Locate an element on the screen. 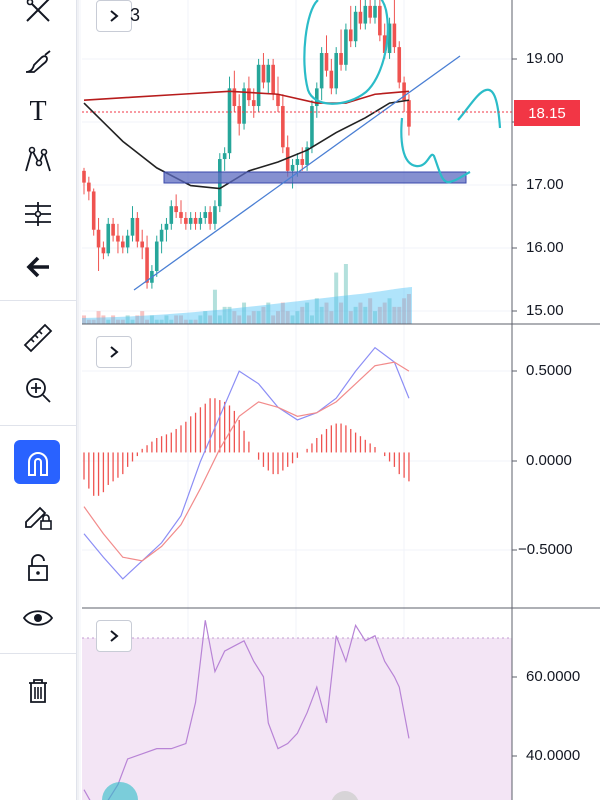 This screenshot has height=800, width=600. volume-bars is located at coordinates (247, 294).